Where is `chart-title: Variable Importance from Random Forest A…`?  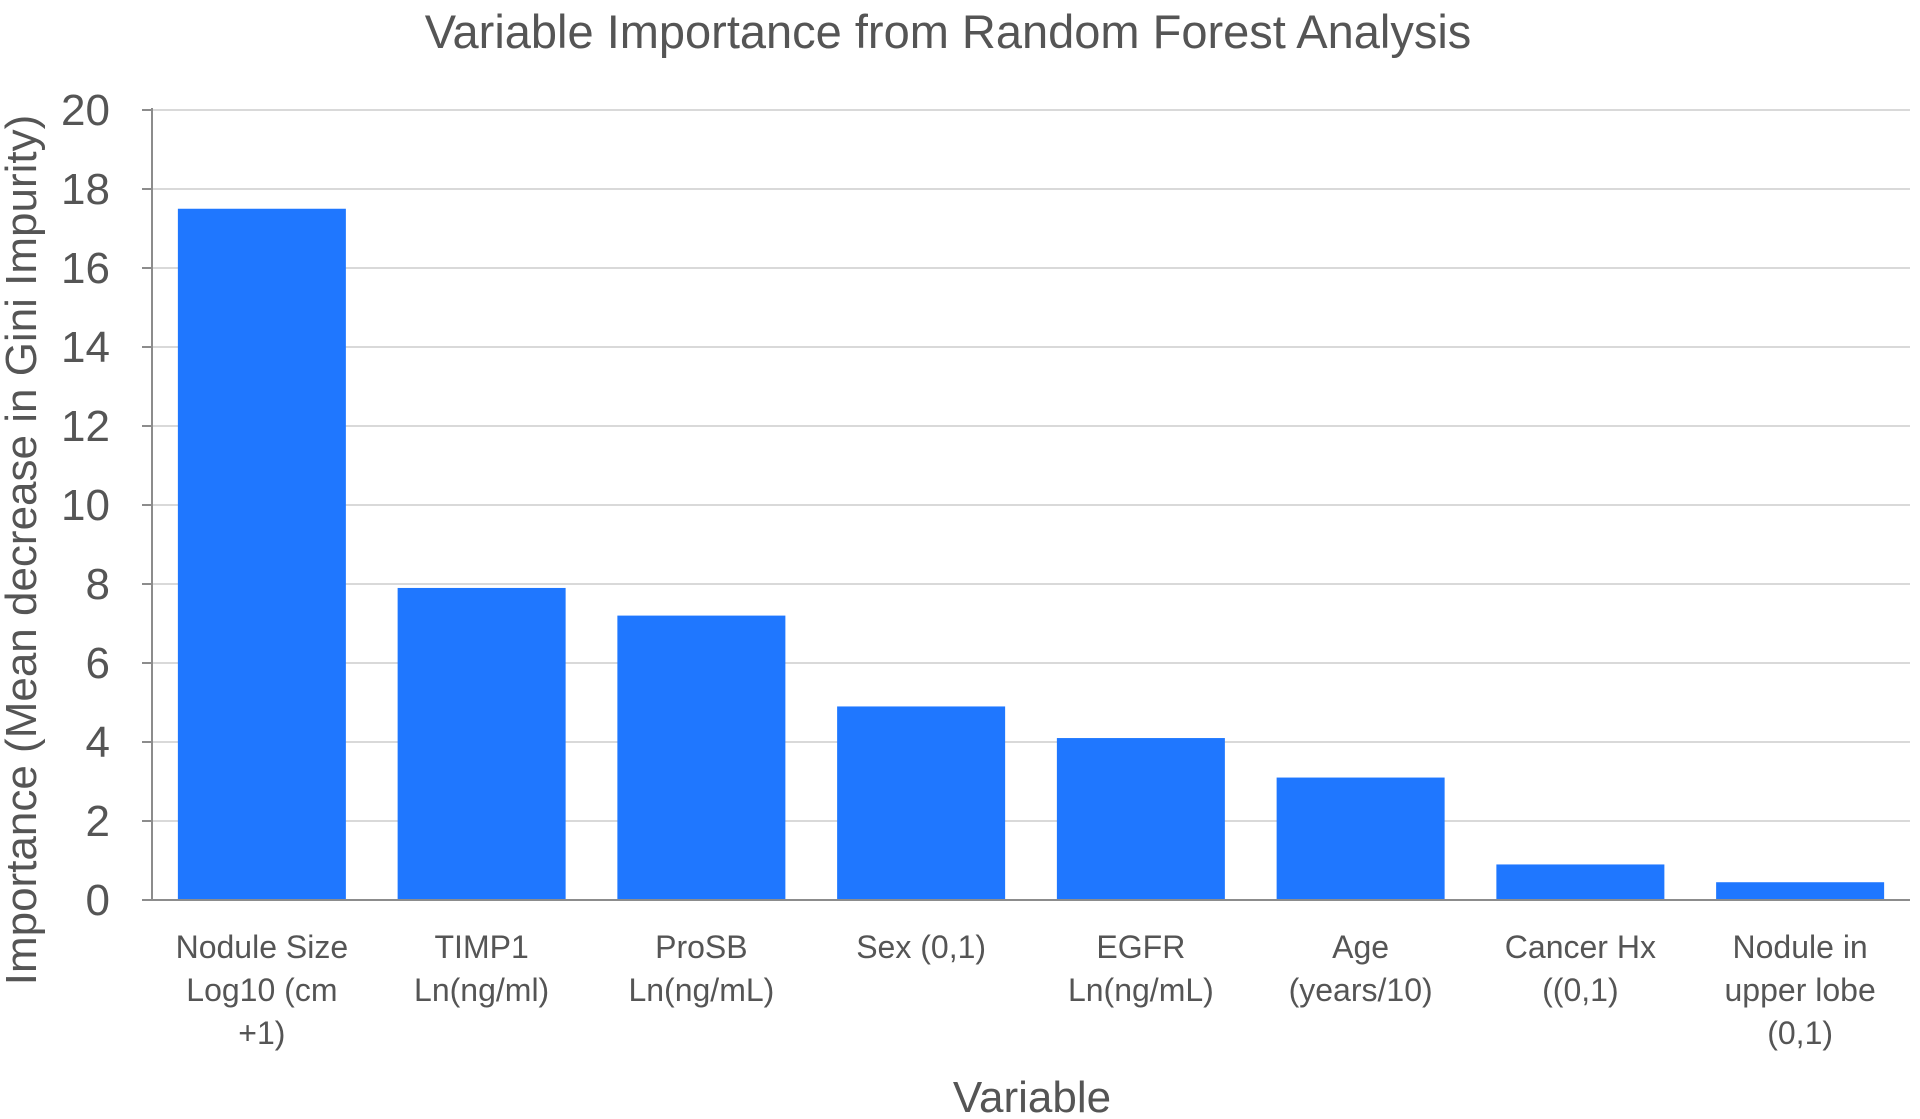 chart-title: Variable Importance from Random Forest A… is located at coordinates (948, 31).